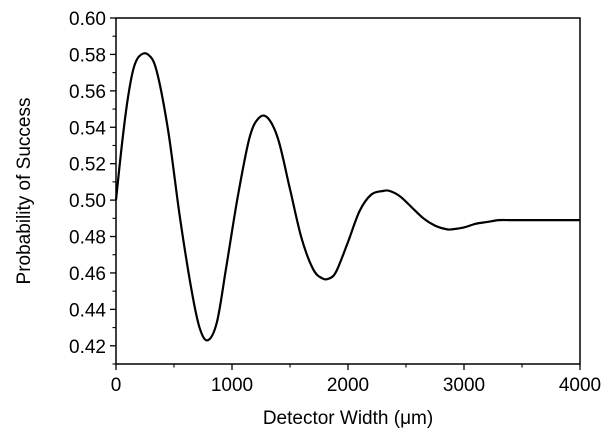 This screenshot has height=437, width=615. I want to click on x-tick-label: 3000, so click(464, 385).